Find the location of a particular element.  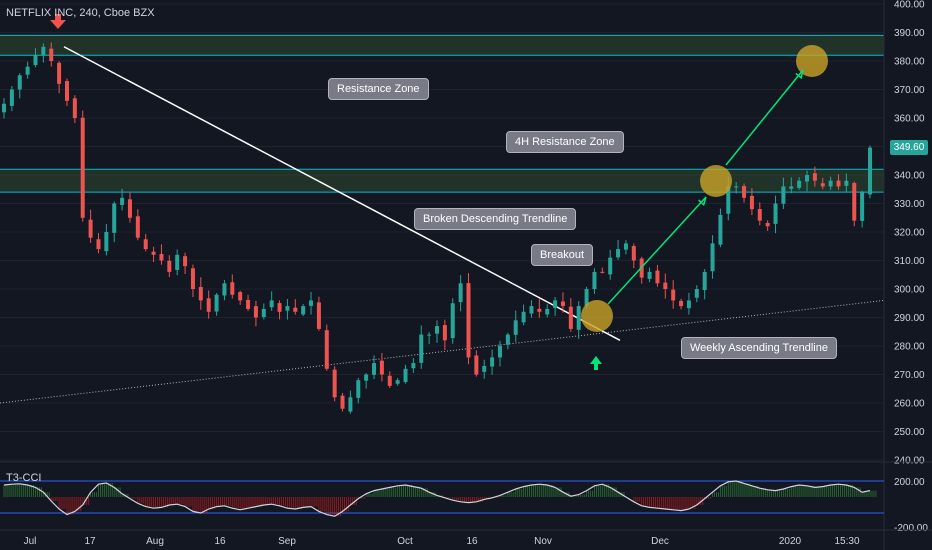

t3-cci-panel: 200.00 -200.00 is located at coordinates (466, 497).